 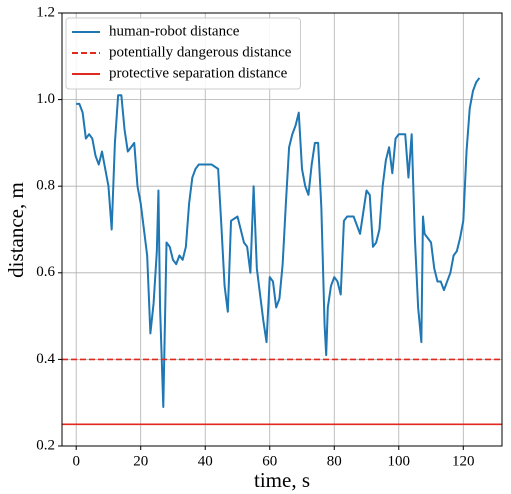 What do you see at coordinates (16, 230) in the screenshot?
I see `y-axis-label: distance, m` at bounding box center [16, 230].